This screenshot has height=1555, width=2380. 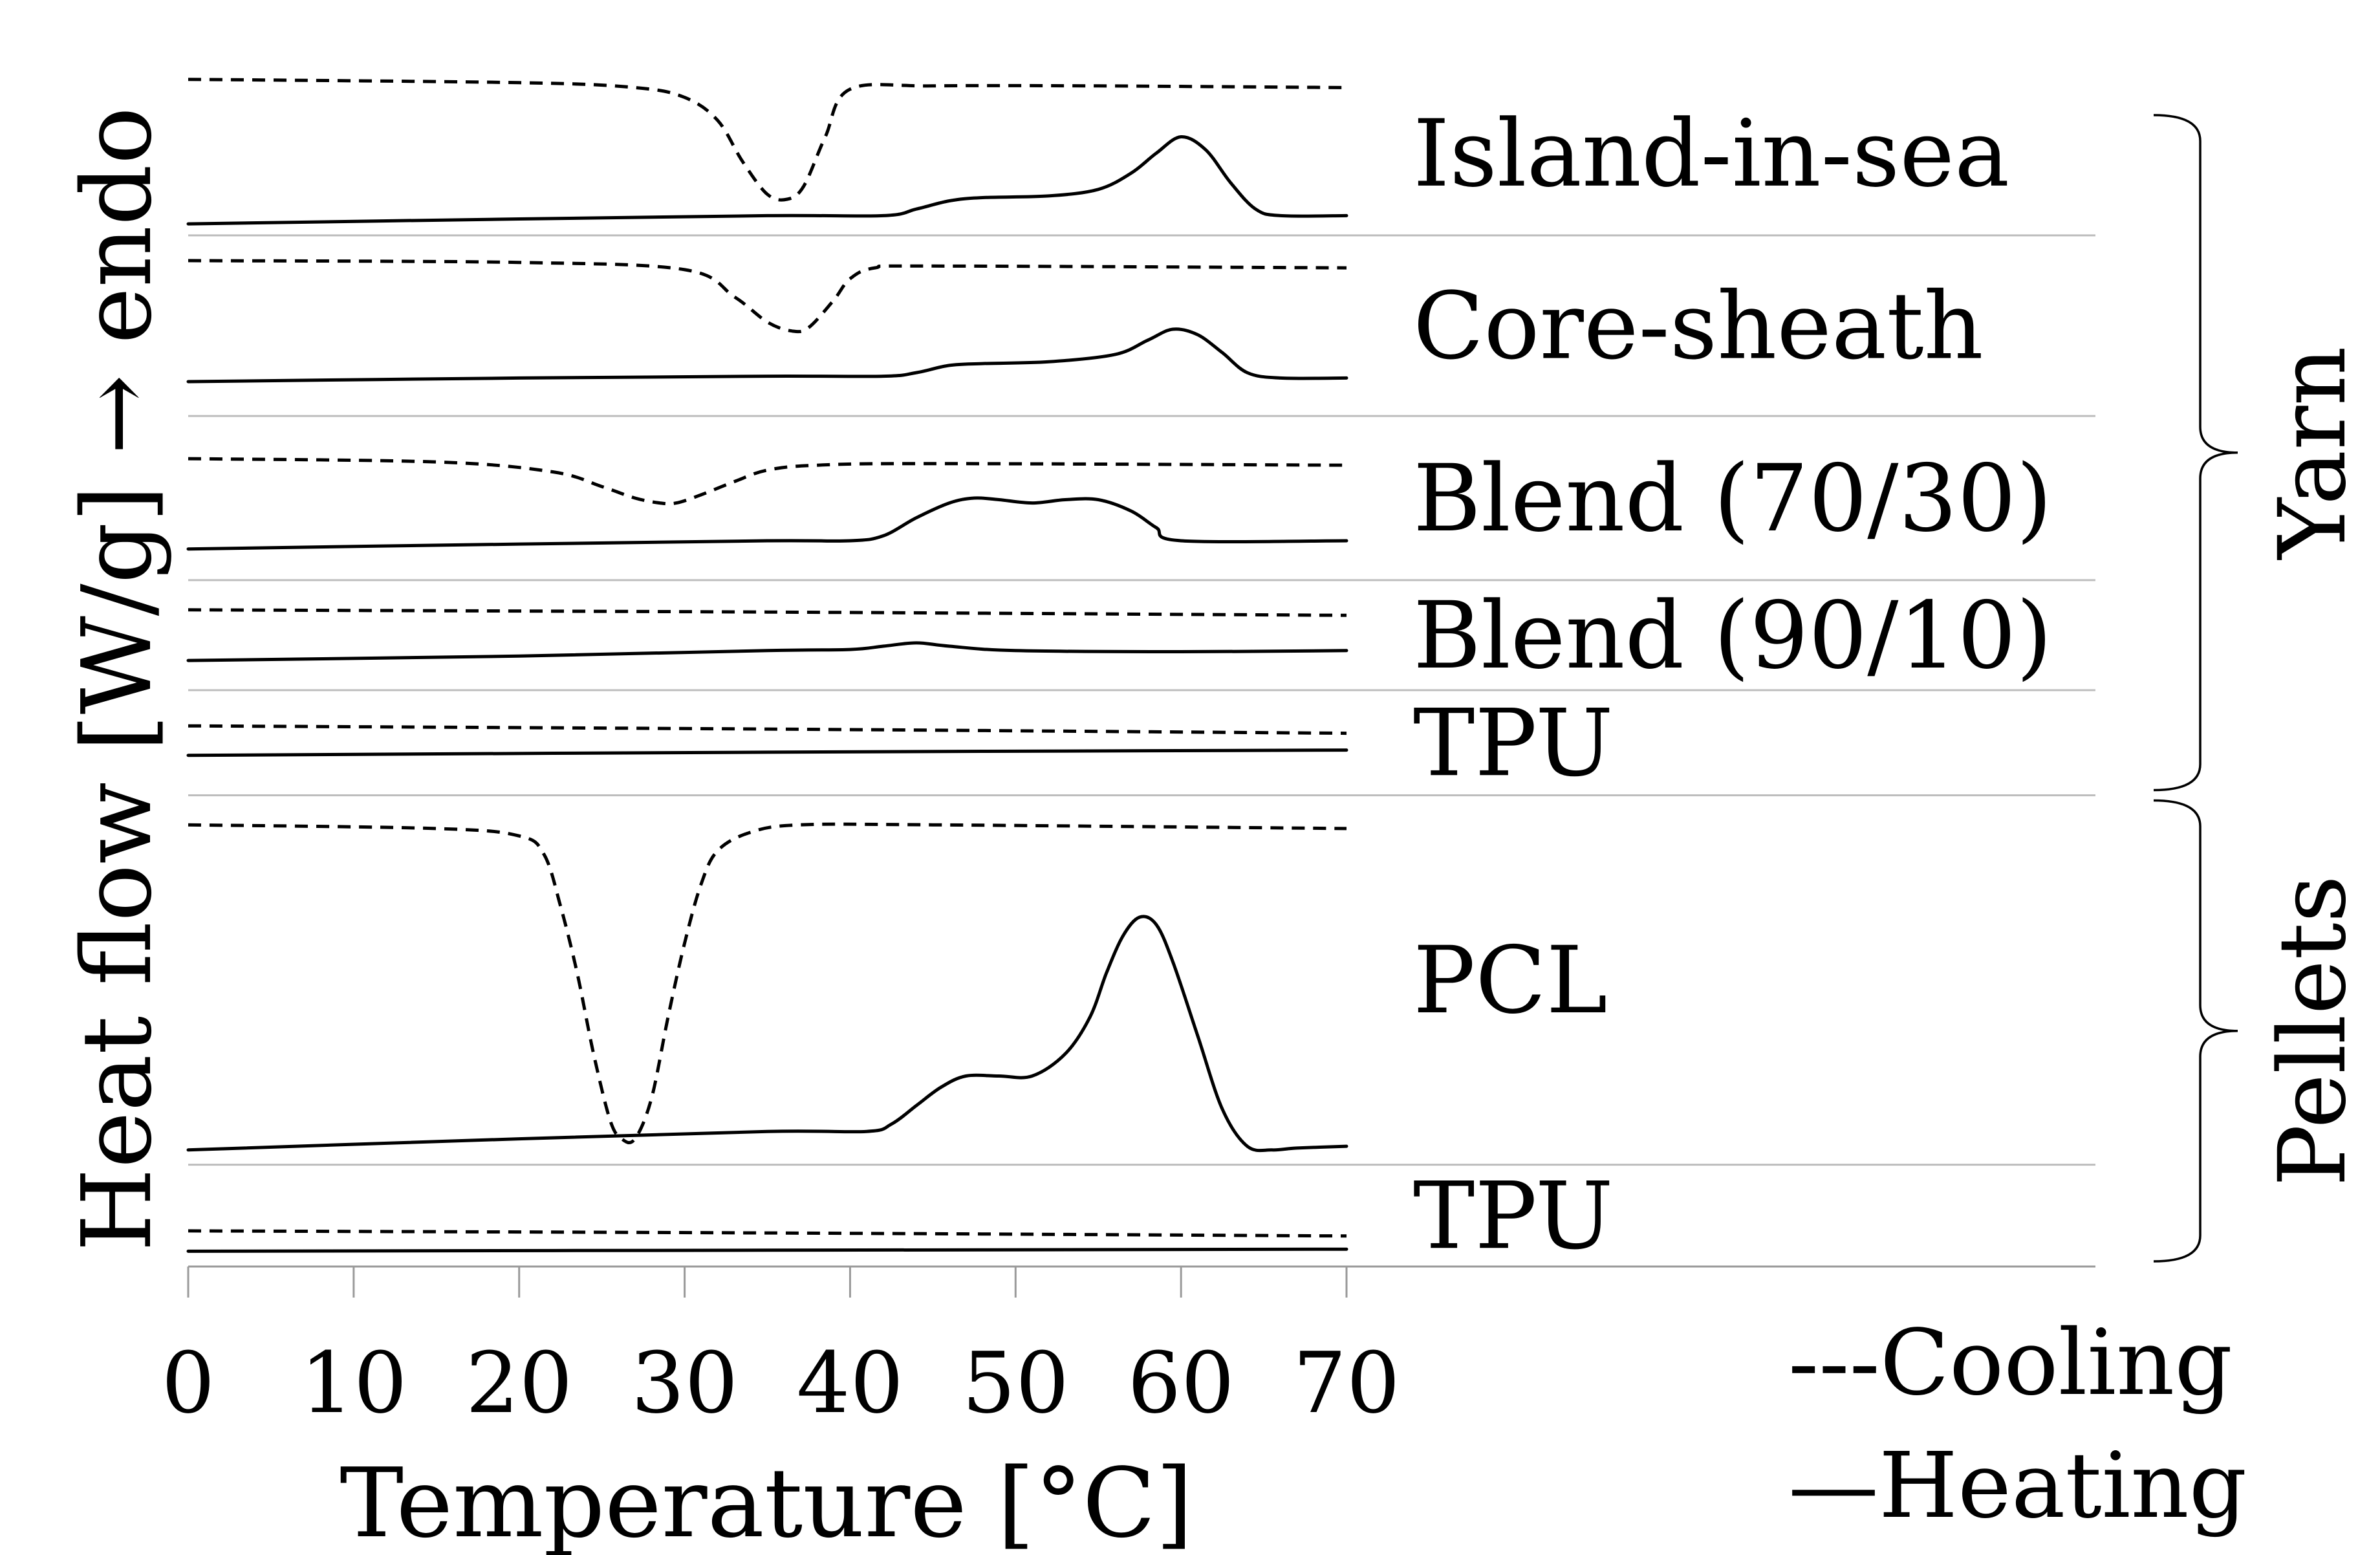 I want to click on x-tick-label-70: 70, so click(x=1346, y=1383).